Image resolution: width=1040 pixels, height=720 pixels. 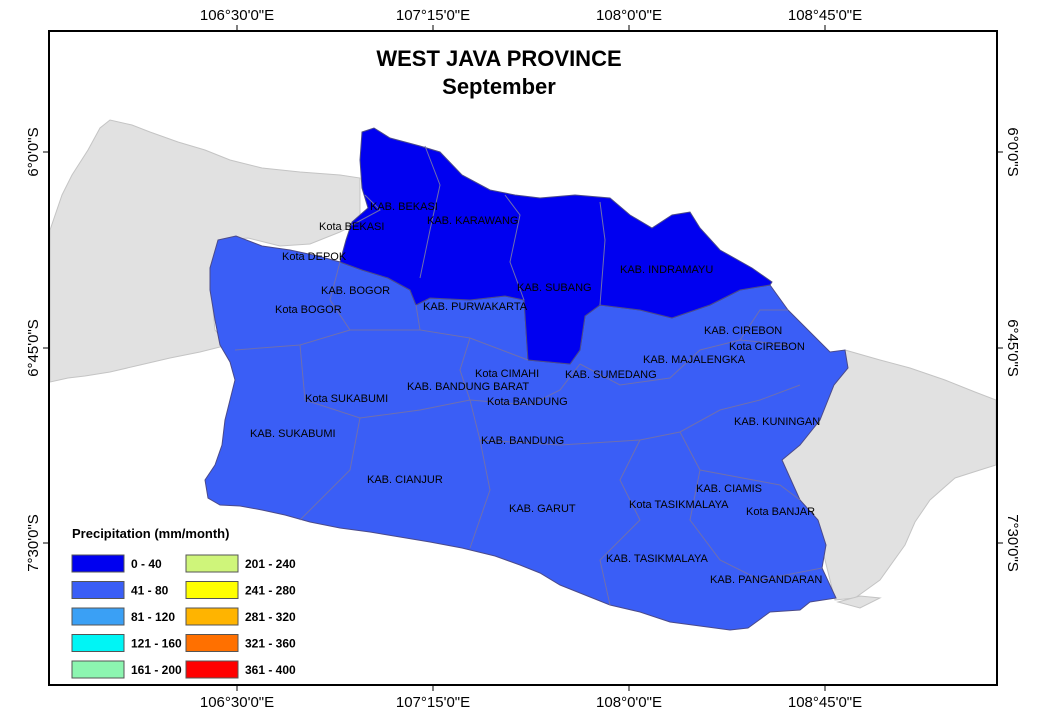 What do you see at coordinates (270, 617) in the screenshot?
I see `legend-label-8: 281 - 320` at bounding box center [270, 617].